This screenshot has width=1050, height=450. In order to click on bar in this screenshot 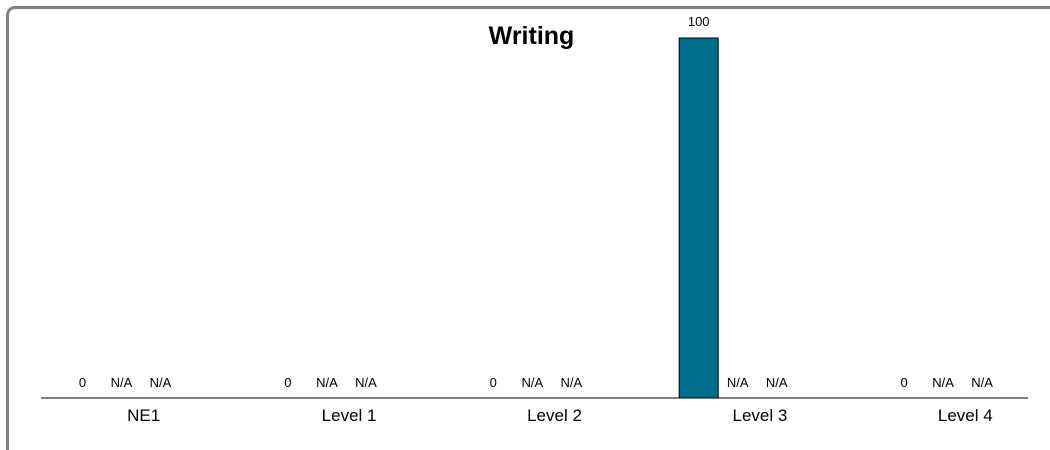, I will do `click(698, 218)`.